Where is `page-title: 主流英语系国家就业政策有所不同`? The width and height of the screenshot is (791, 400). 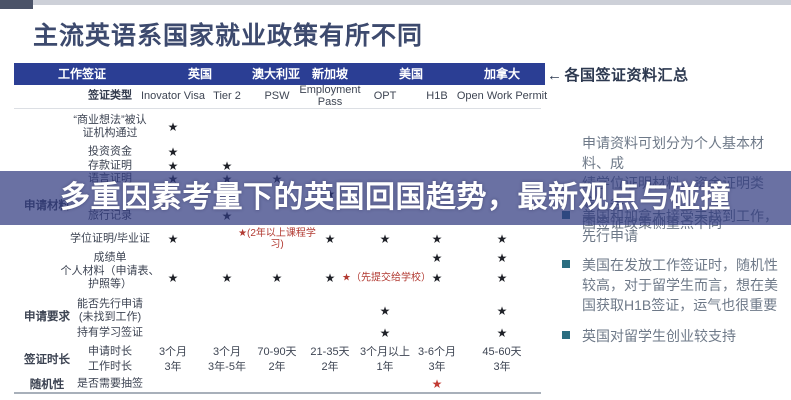
page-title: 主流英语系国家就业政策有所不同 is located at coordinates (228, 36).